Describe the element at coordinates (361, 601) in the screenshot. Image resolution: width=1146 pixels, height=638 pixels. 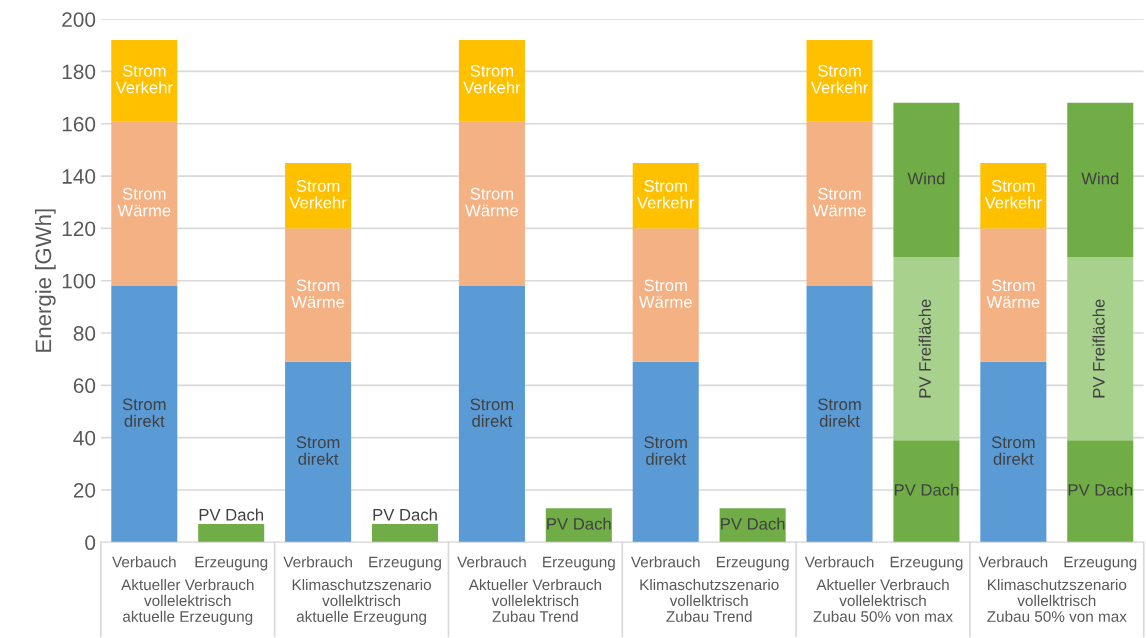
I see `text: Klimaschutzszenario vollelktrisch aktuelle Erzeugung` at that location.